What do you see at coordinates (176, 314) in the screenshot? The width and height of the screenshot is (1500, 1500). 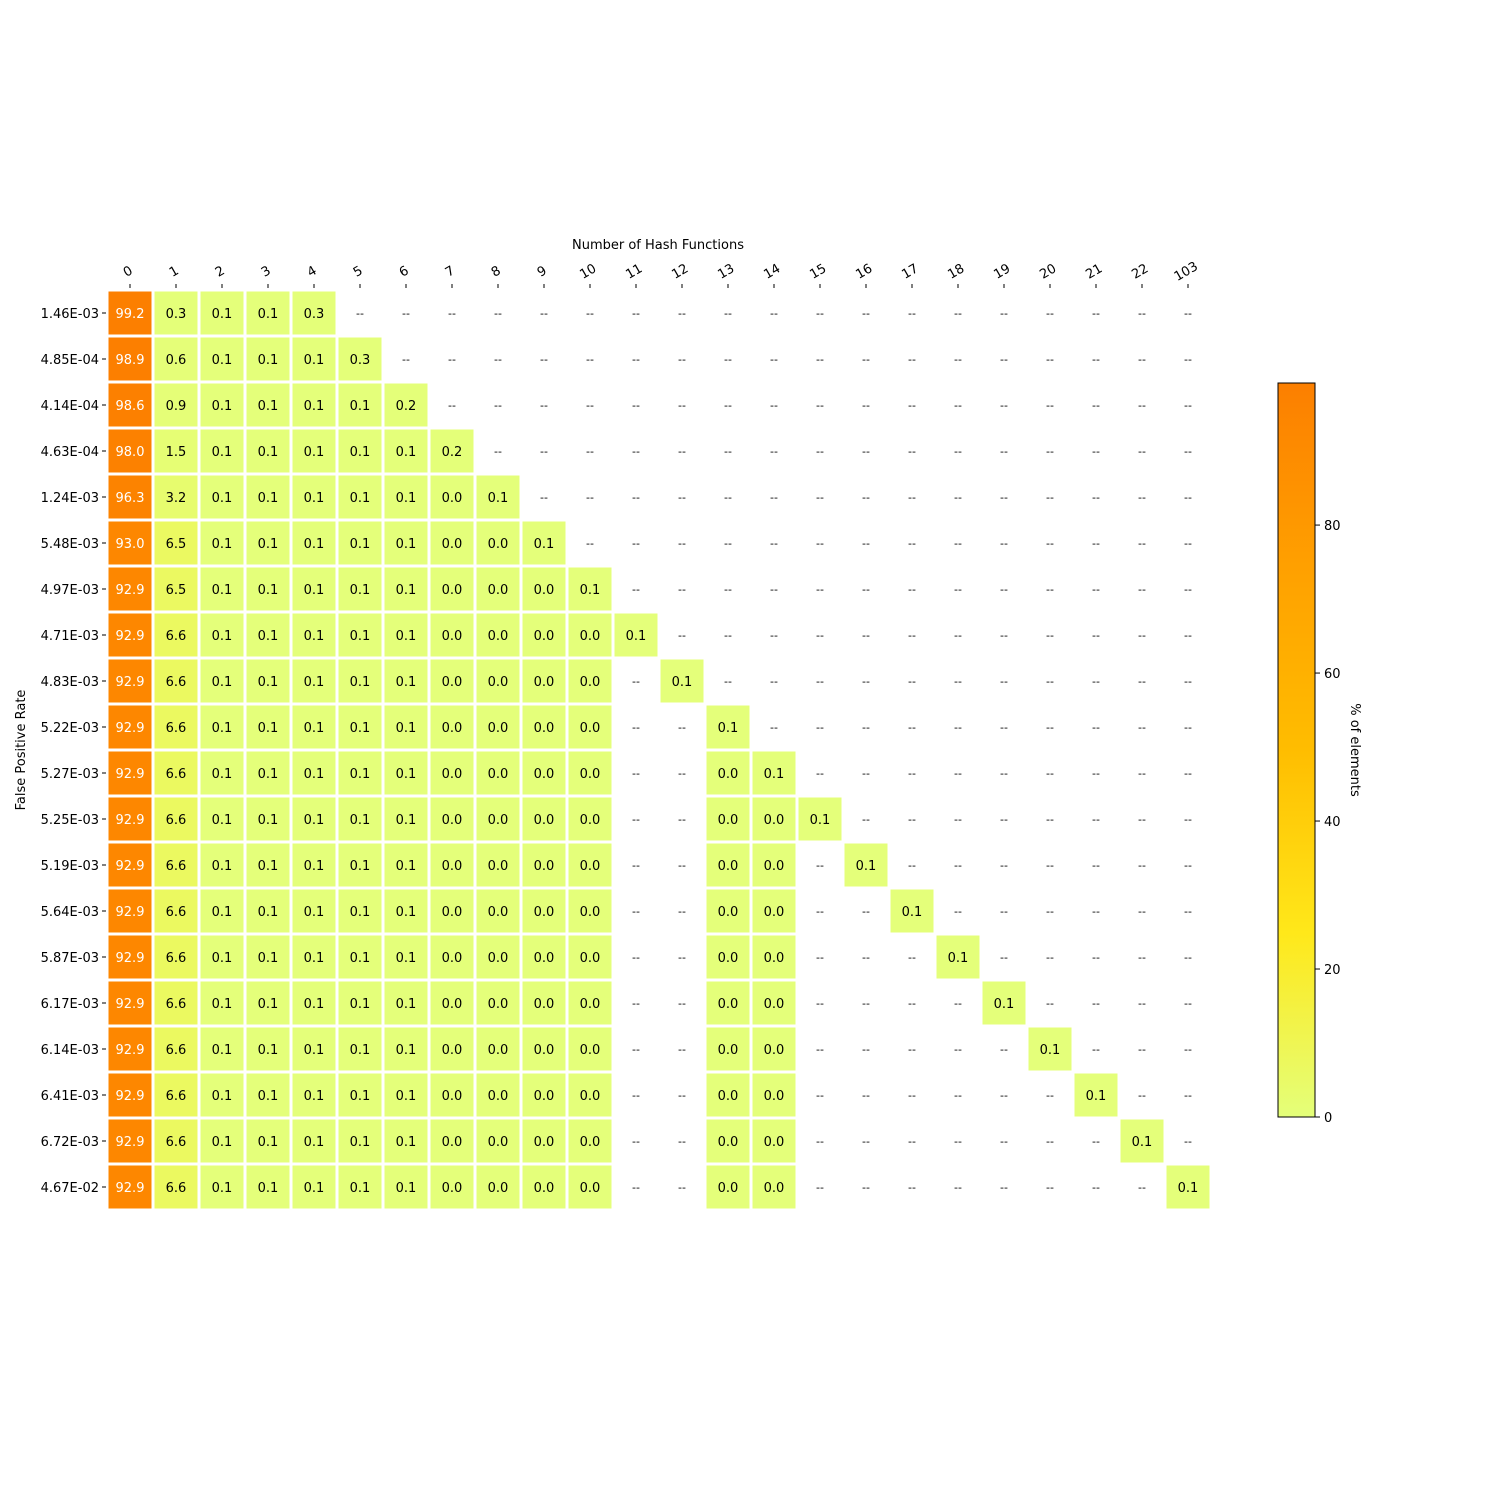 I see `cell-label: 0.3` at bounding box center [176, 314].